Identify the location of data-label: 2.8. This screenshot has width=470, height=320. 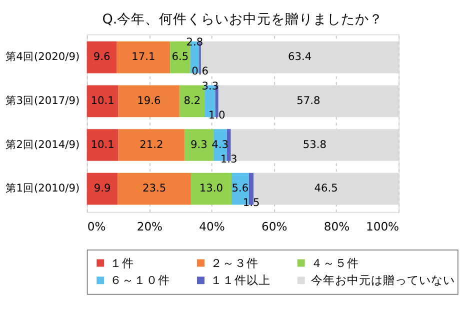
(195, 42).